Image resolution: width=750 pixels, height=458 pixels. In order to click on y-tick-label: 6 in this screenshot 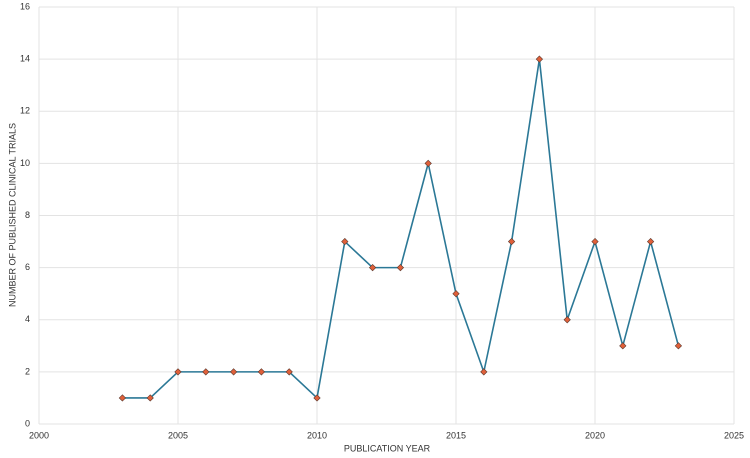, I will do `click(27, 267)`.